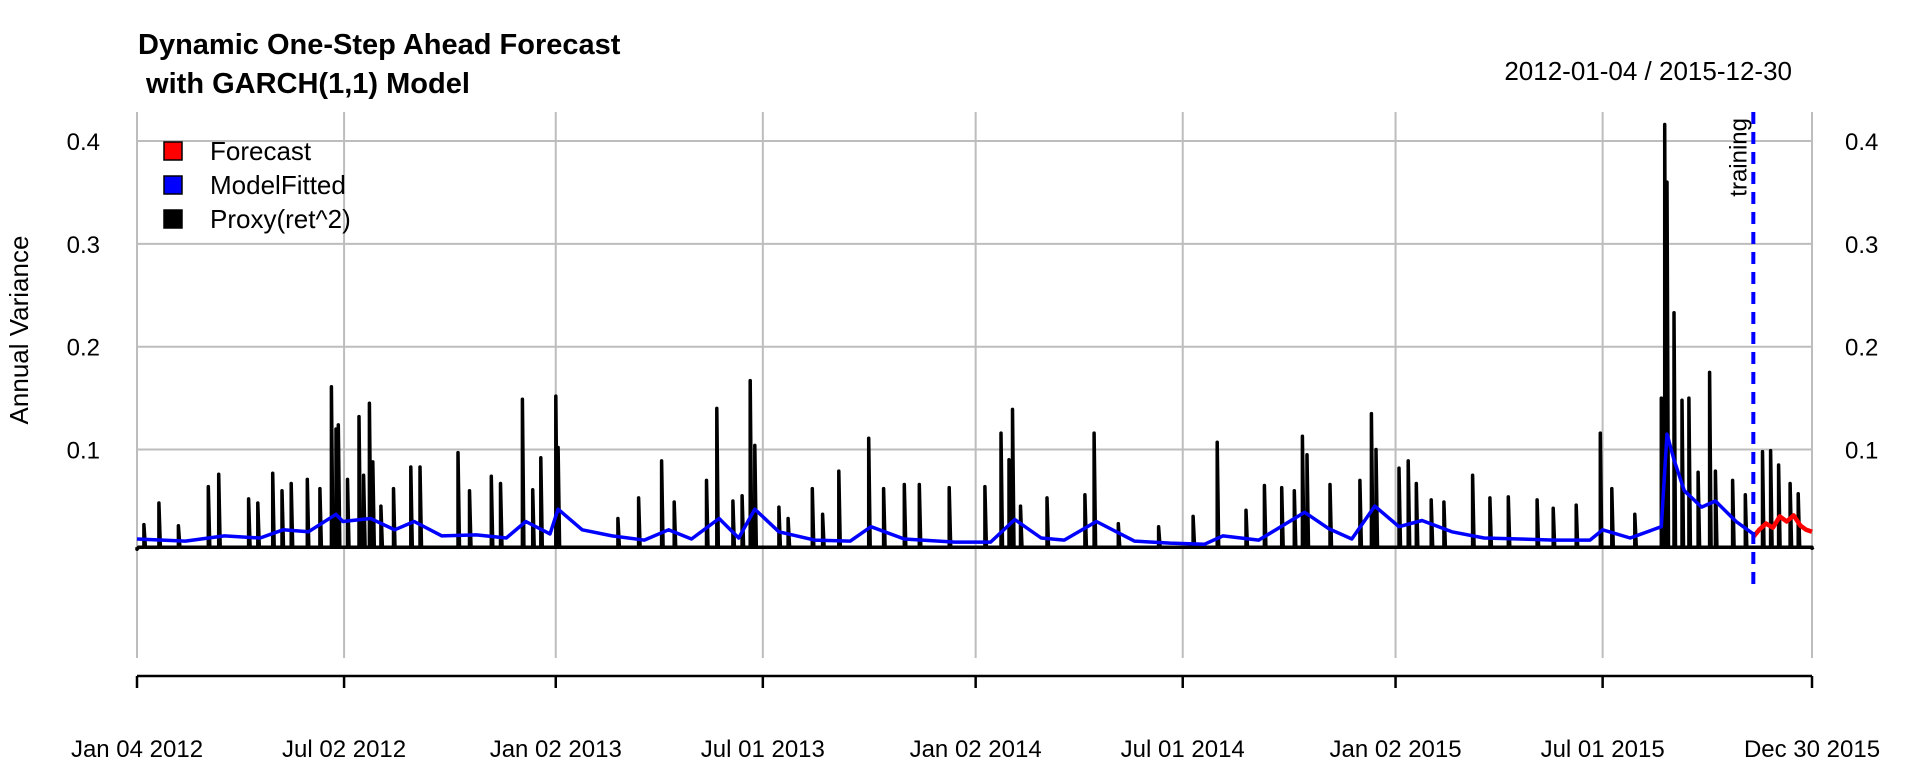 This screenshot has height=768, width=1920. I want to click on legend-label: Forecast, so click(261, 151).